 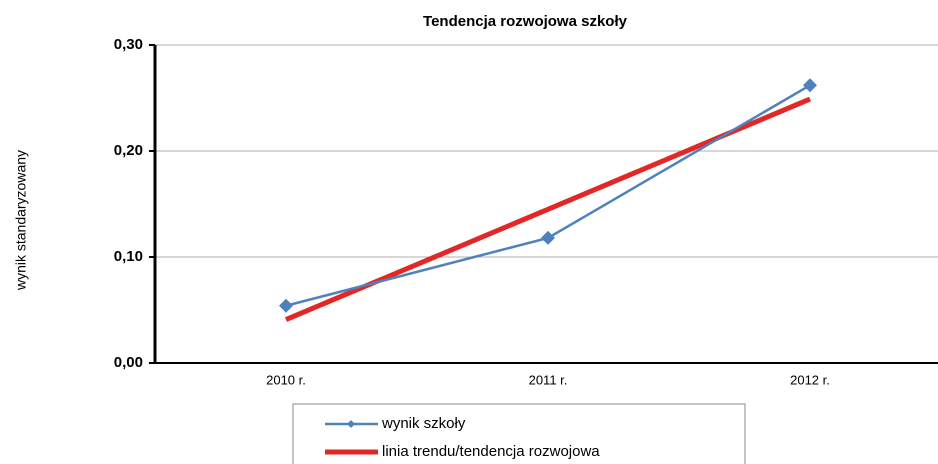 What do you see at coordinates (548, 379) in the screenshot?
I see `x-tick-label: 2011 r.` at bounding box center [548, 379].